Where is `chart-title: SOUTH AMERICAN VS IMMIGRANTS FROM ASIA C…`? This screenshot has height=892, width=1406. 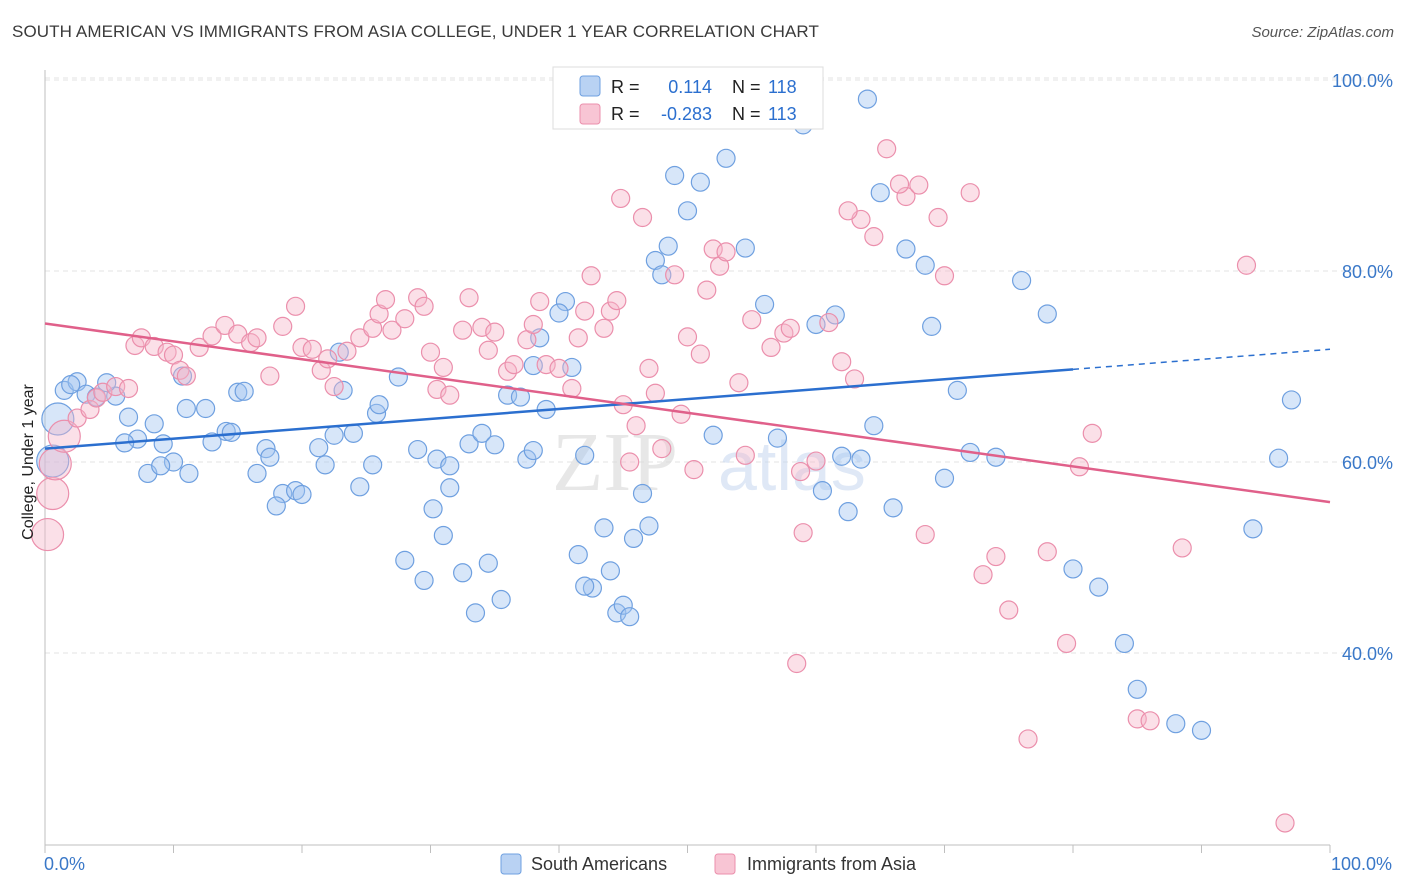
chart-title: SOUTH AMERICAN VS IMMIGRANTS FROM ASIA C… is located at coordinates (415, 31).